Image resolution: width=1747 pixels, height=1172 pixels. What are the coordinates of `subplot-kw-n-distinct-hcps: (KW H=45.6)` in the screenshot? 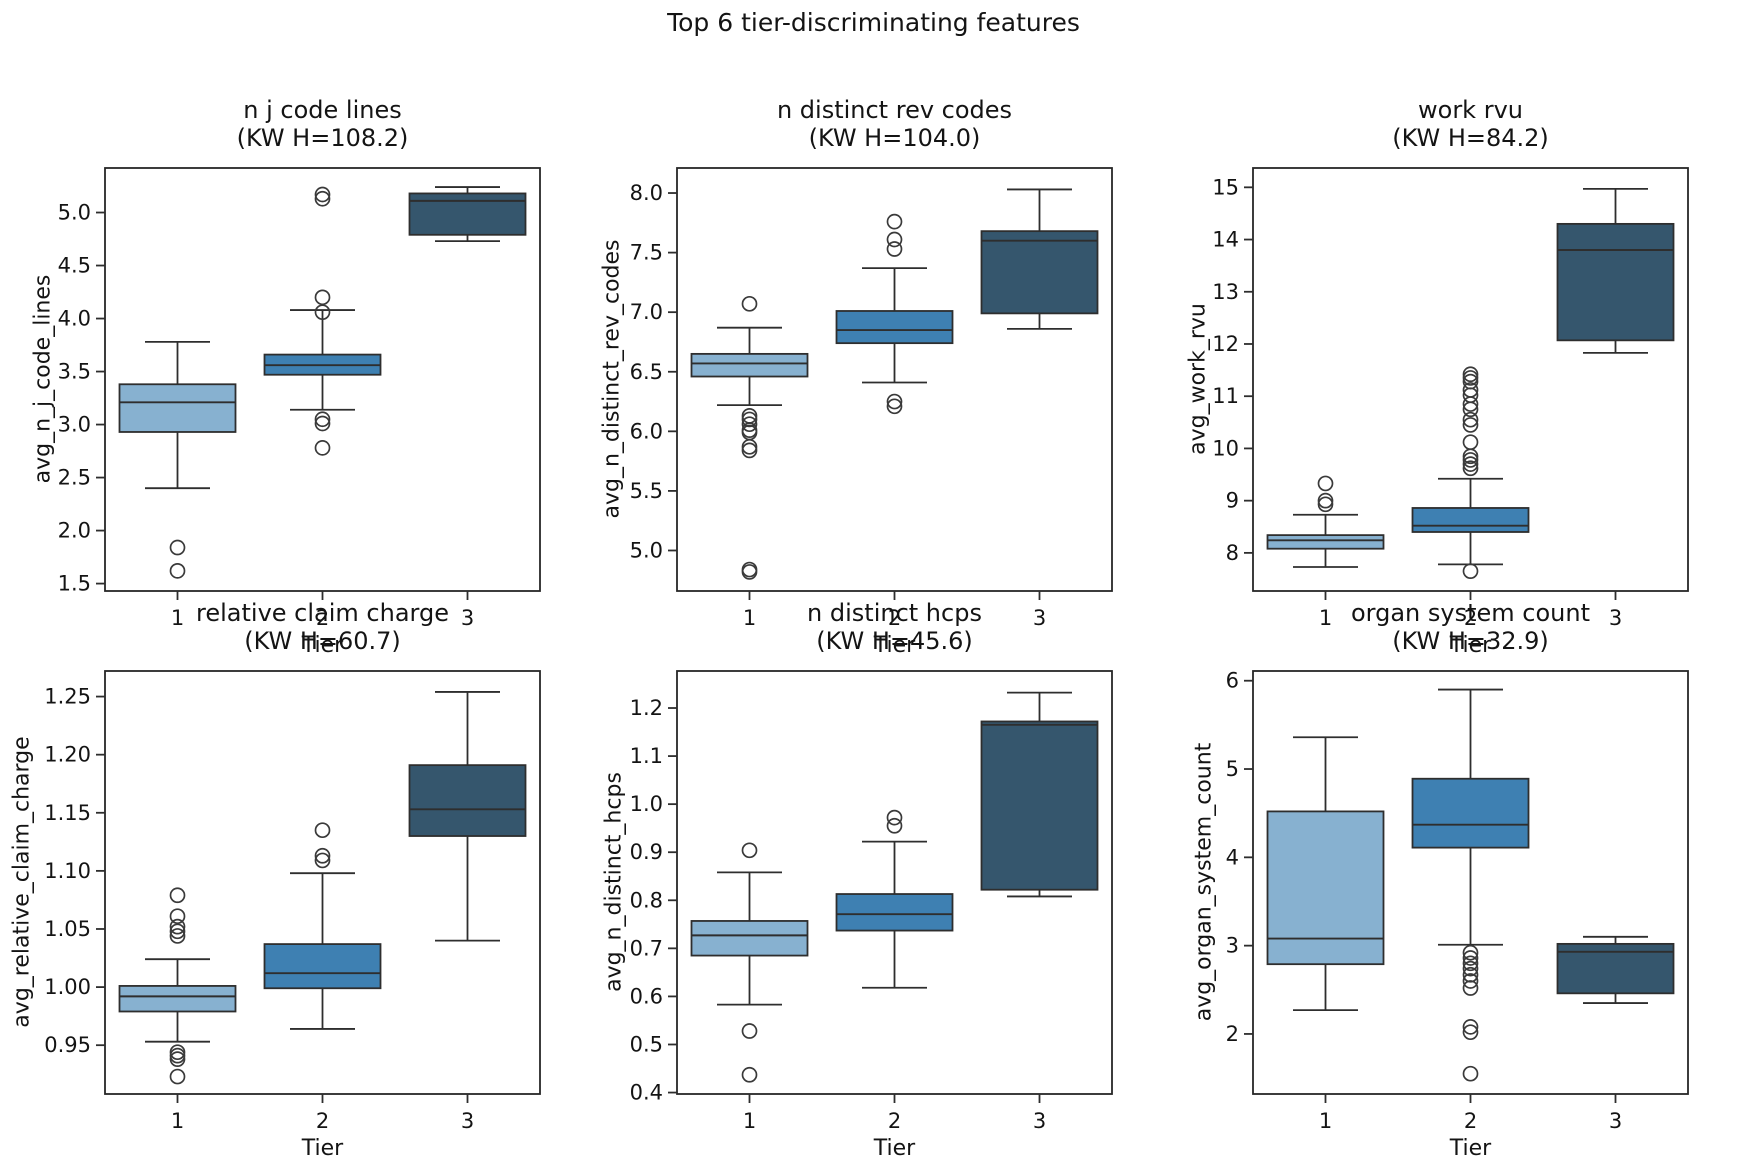 It's located at (894, 641).